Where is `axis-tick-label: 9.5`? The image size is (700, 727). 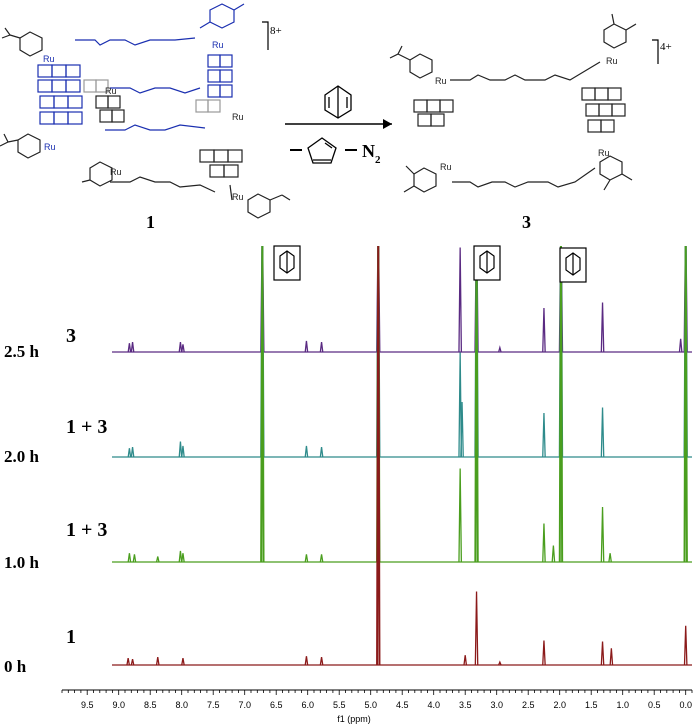 axis-tick-label: 9.5 is located at coordinates (87, 705).